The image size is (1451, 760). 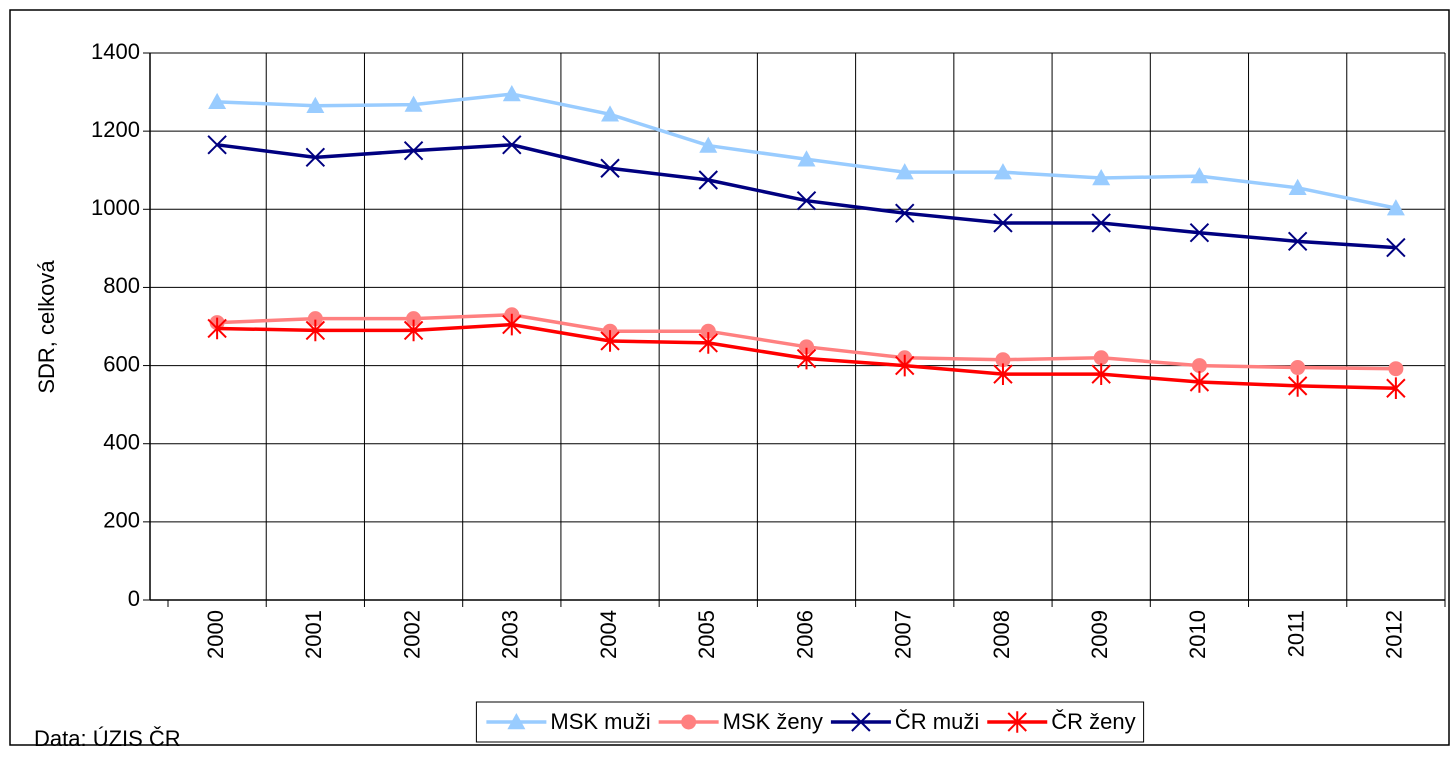 What do you see at coordinates (121, 442) in the screenshot?
I see `y-tick-label: 400` at bounding box center [121, 442].